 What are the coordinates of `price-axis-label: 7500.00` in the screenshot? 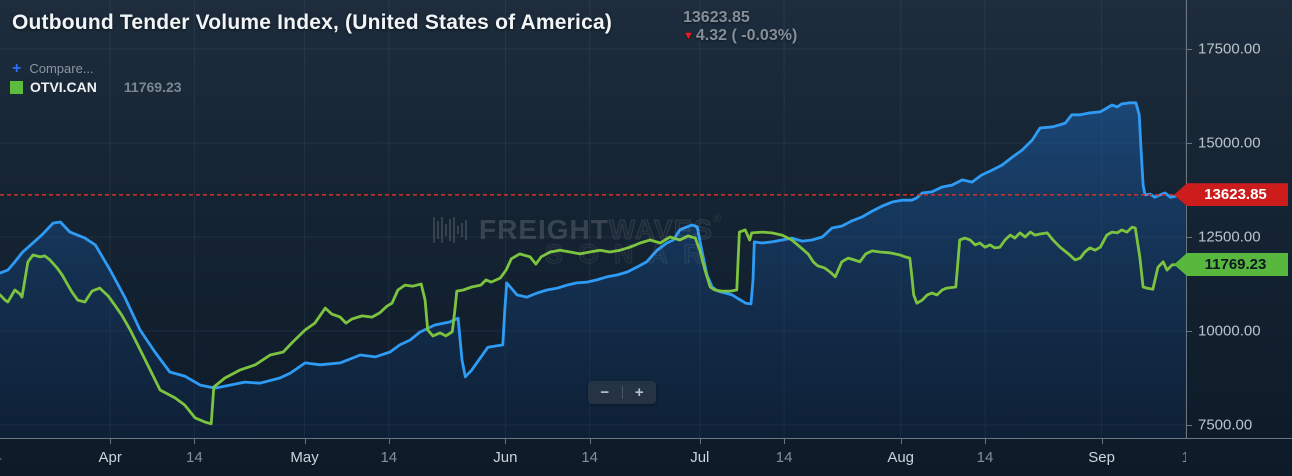 It's located at (1225, 425).